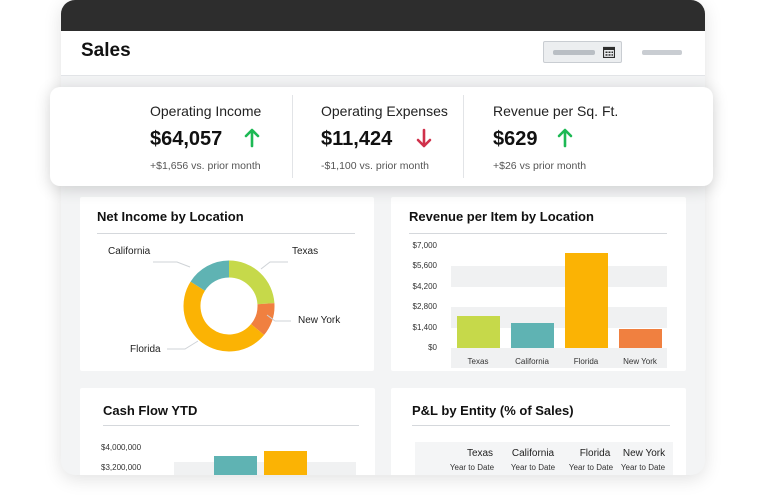 The width and height of the screenshot is (763, 500). Describe the element at coordinates (383, 15) in the screenshot. I see `window-titlebar` at that location.